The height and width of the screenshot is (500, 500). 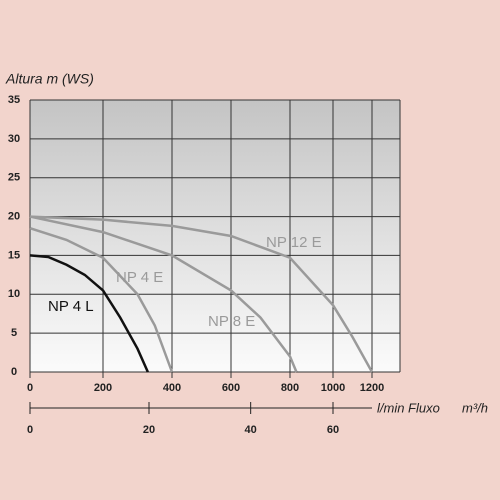 I want to click on x-tick-label: 400, so click(x=172, y=388).